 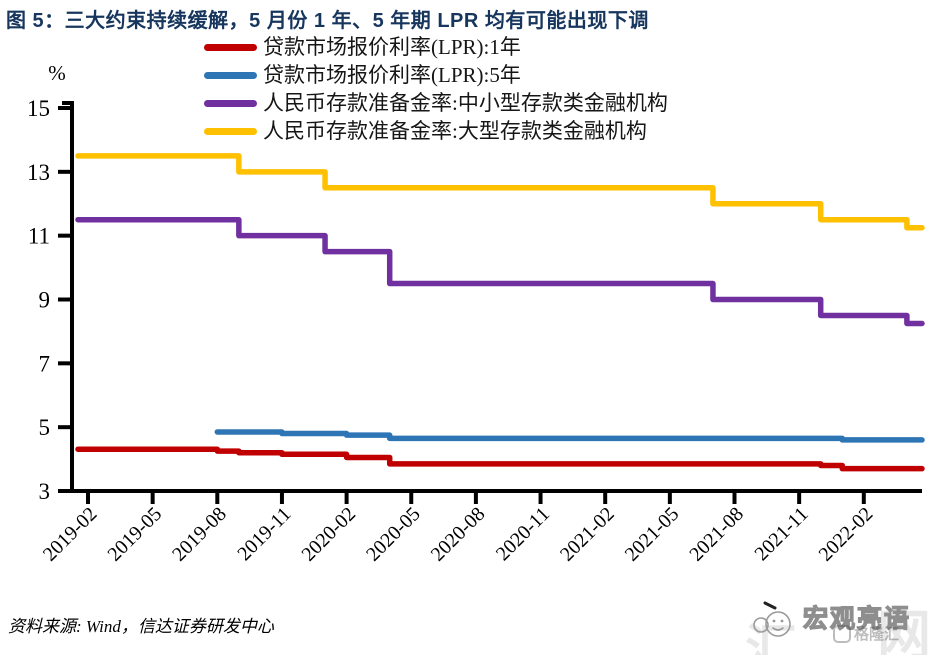 What do you see at coordinates (328, 534) in the screenshot?
I see `x-tick-label: 2020-02` at bounding box center [328, 534].